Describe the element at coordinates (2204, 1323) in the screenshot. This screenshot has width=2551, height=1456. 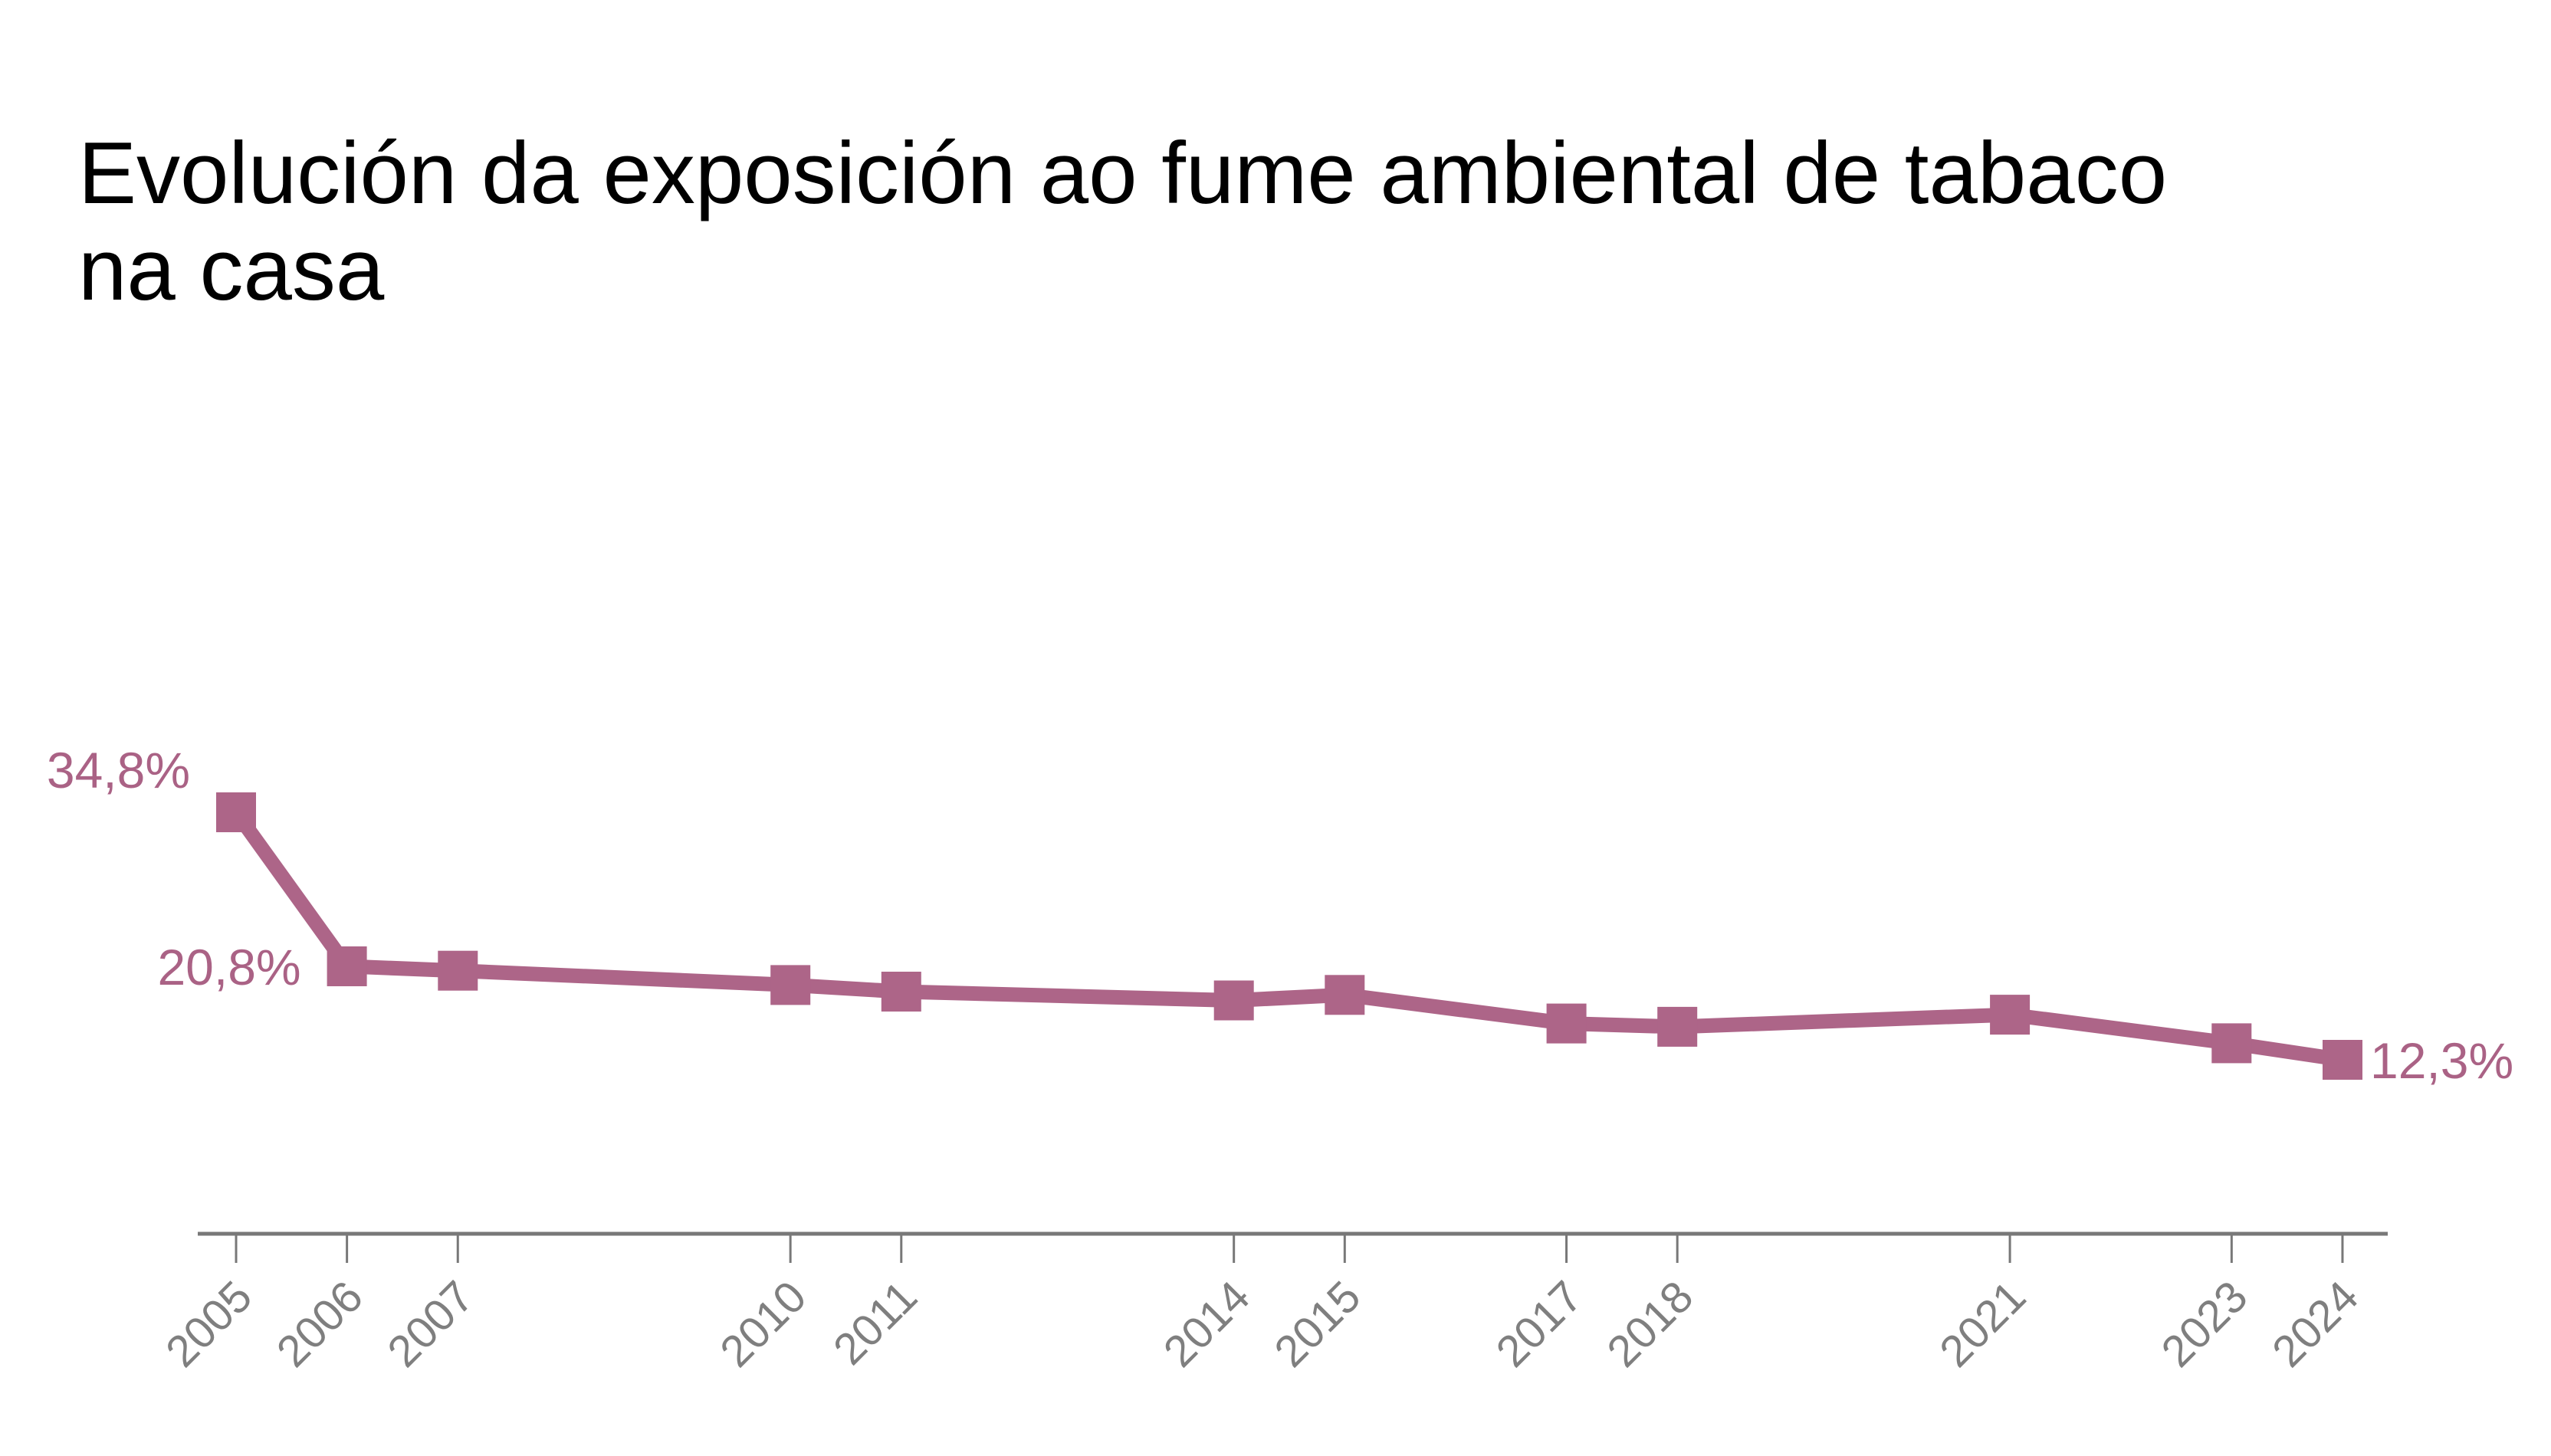
I see `x-tick-label-2023: 2023` at that location.